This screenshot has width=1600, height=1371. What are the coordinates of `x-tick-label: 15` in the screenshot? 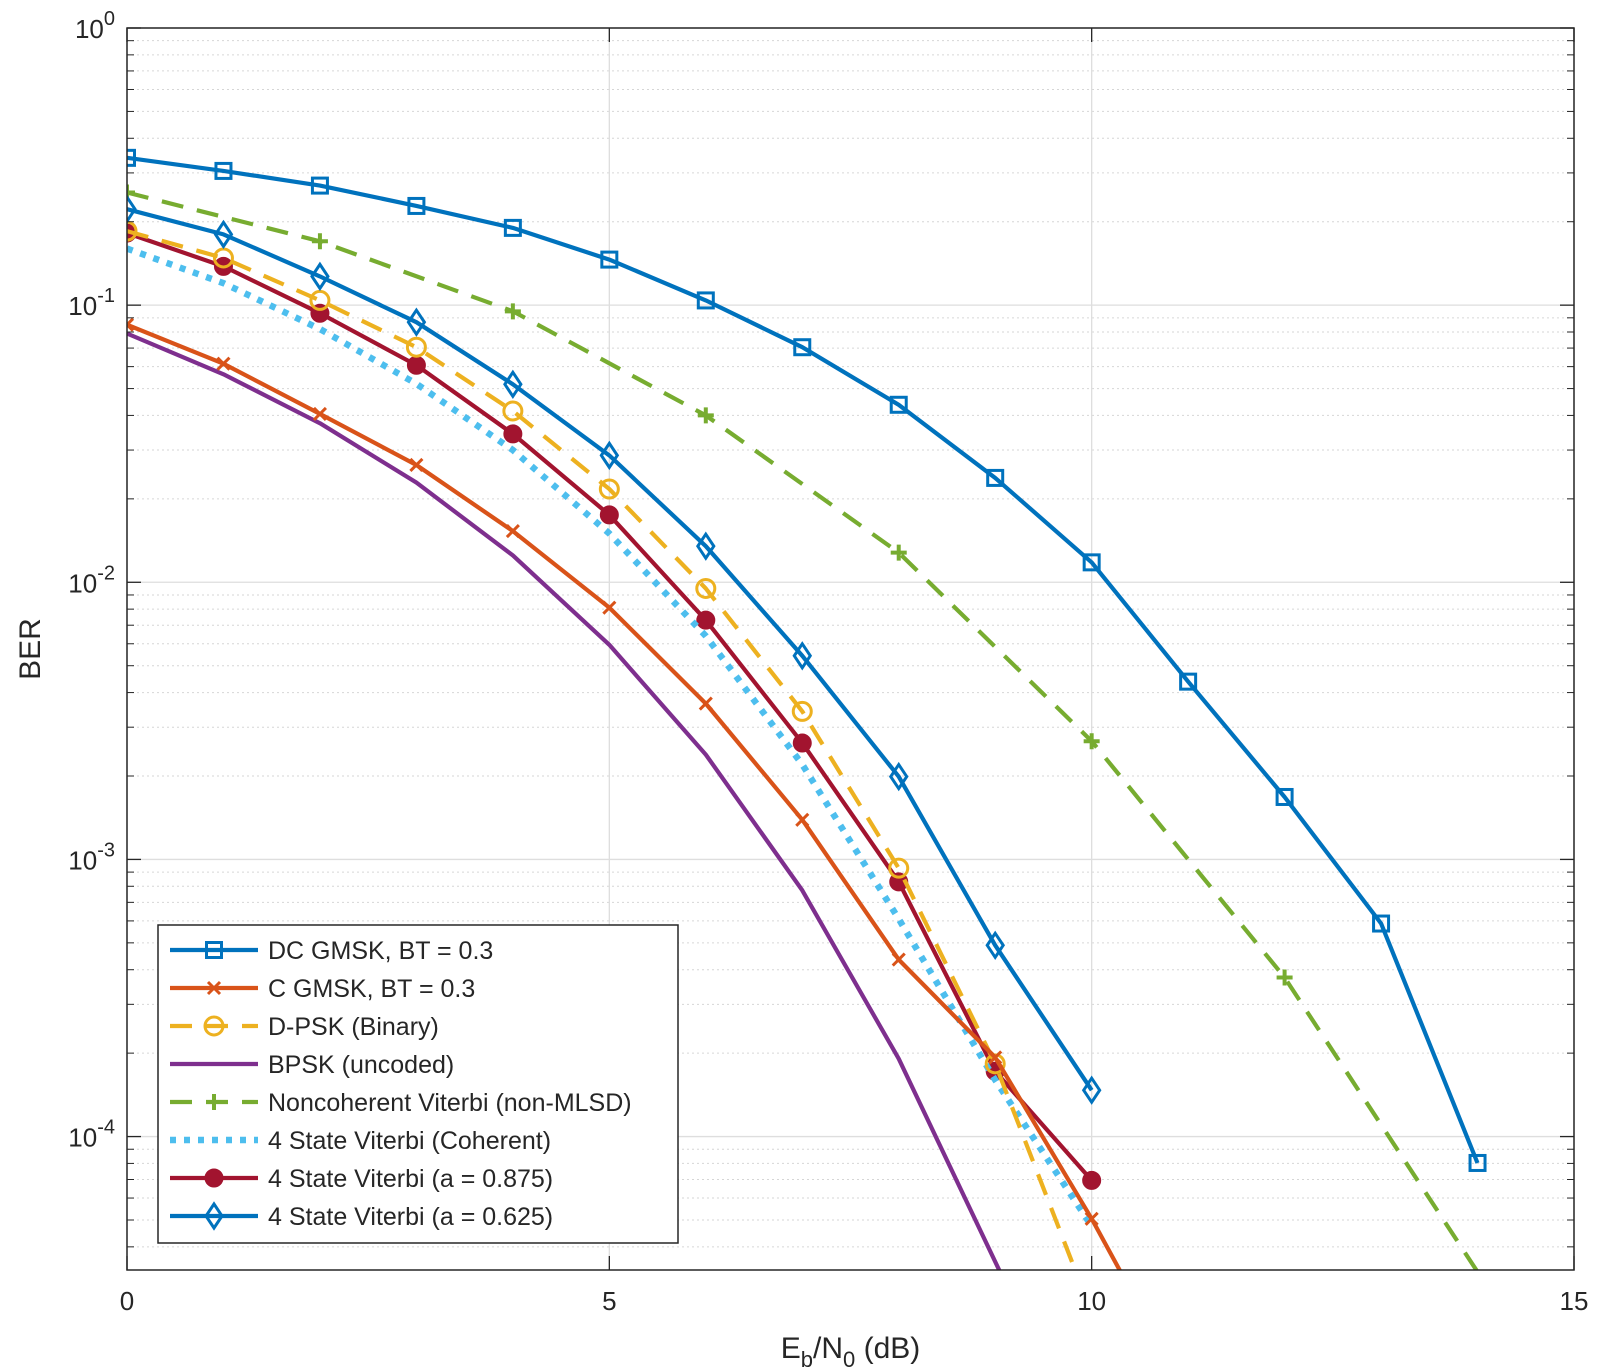 It's located at (1574, 1301).